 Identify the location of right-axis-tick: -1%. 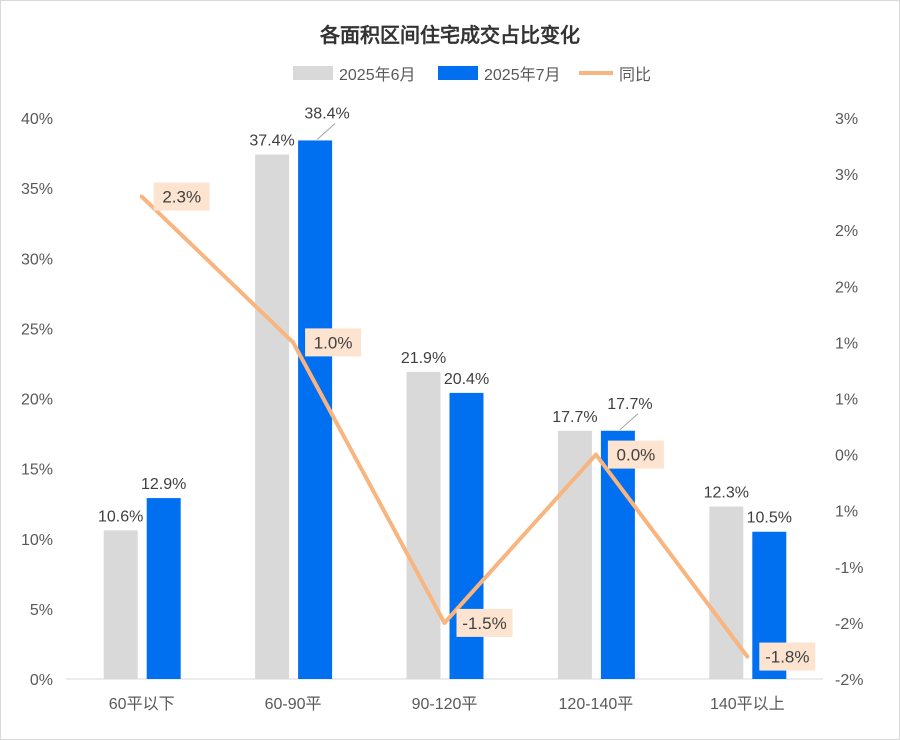
(849, 568).